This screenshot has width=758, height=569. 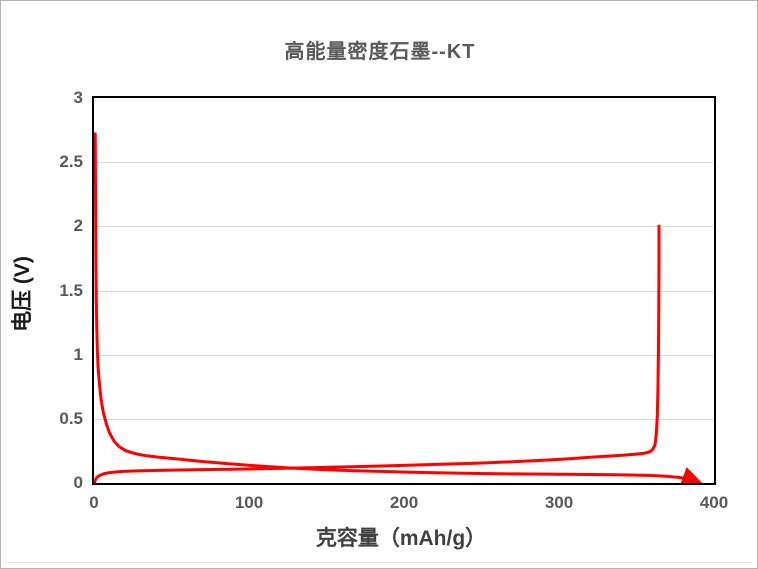 What do you see at coordinates (78, 226) in the screenshot?
I see `y-tick-label: 2` at bounding box center [78, 226].